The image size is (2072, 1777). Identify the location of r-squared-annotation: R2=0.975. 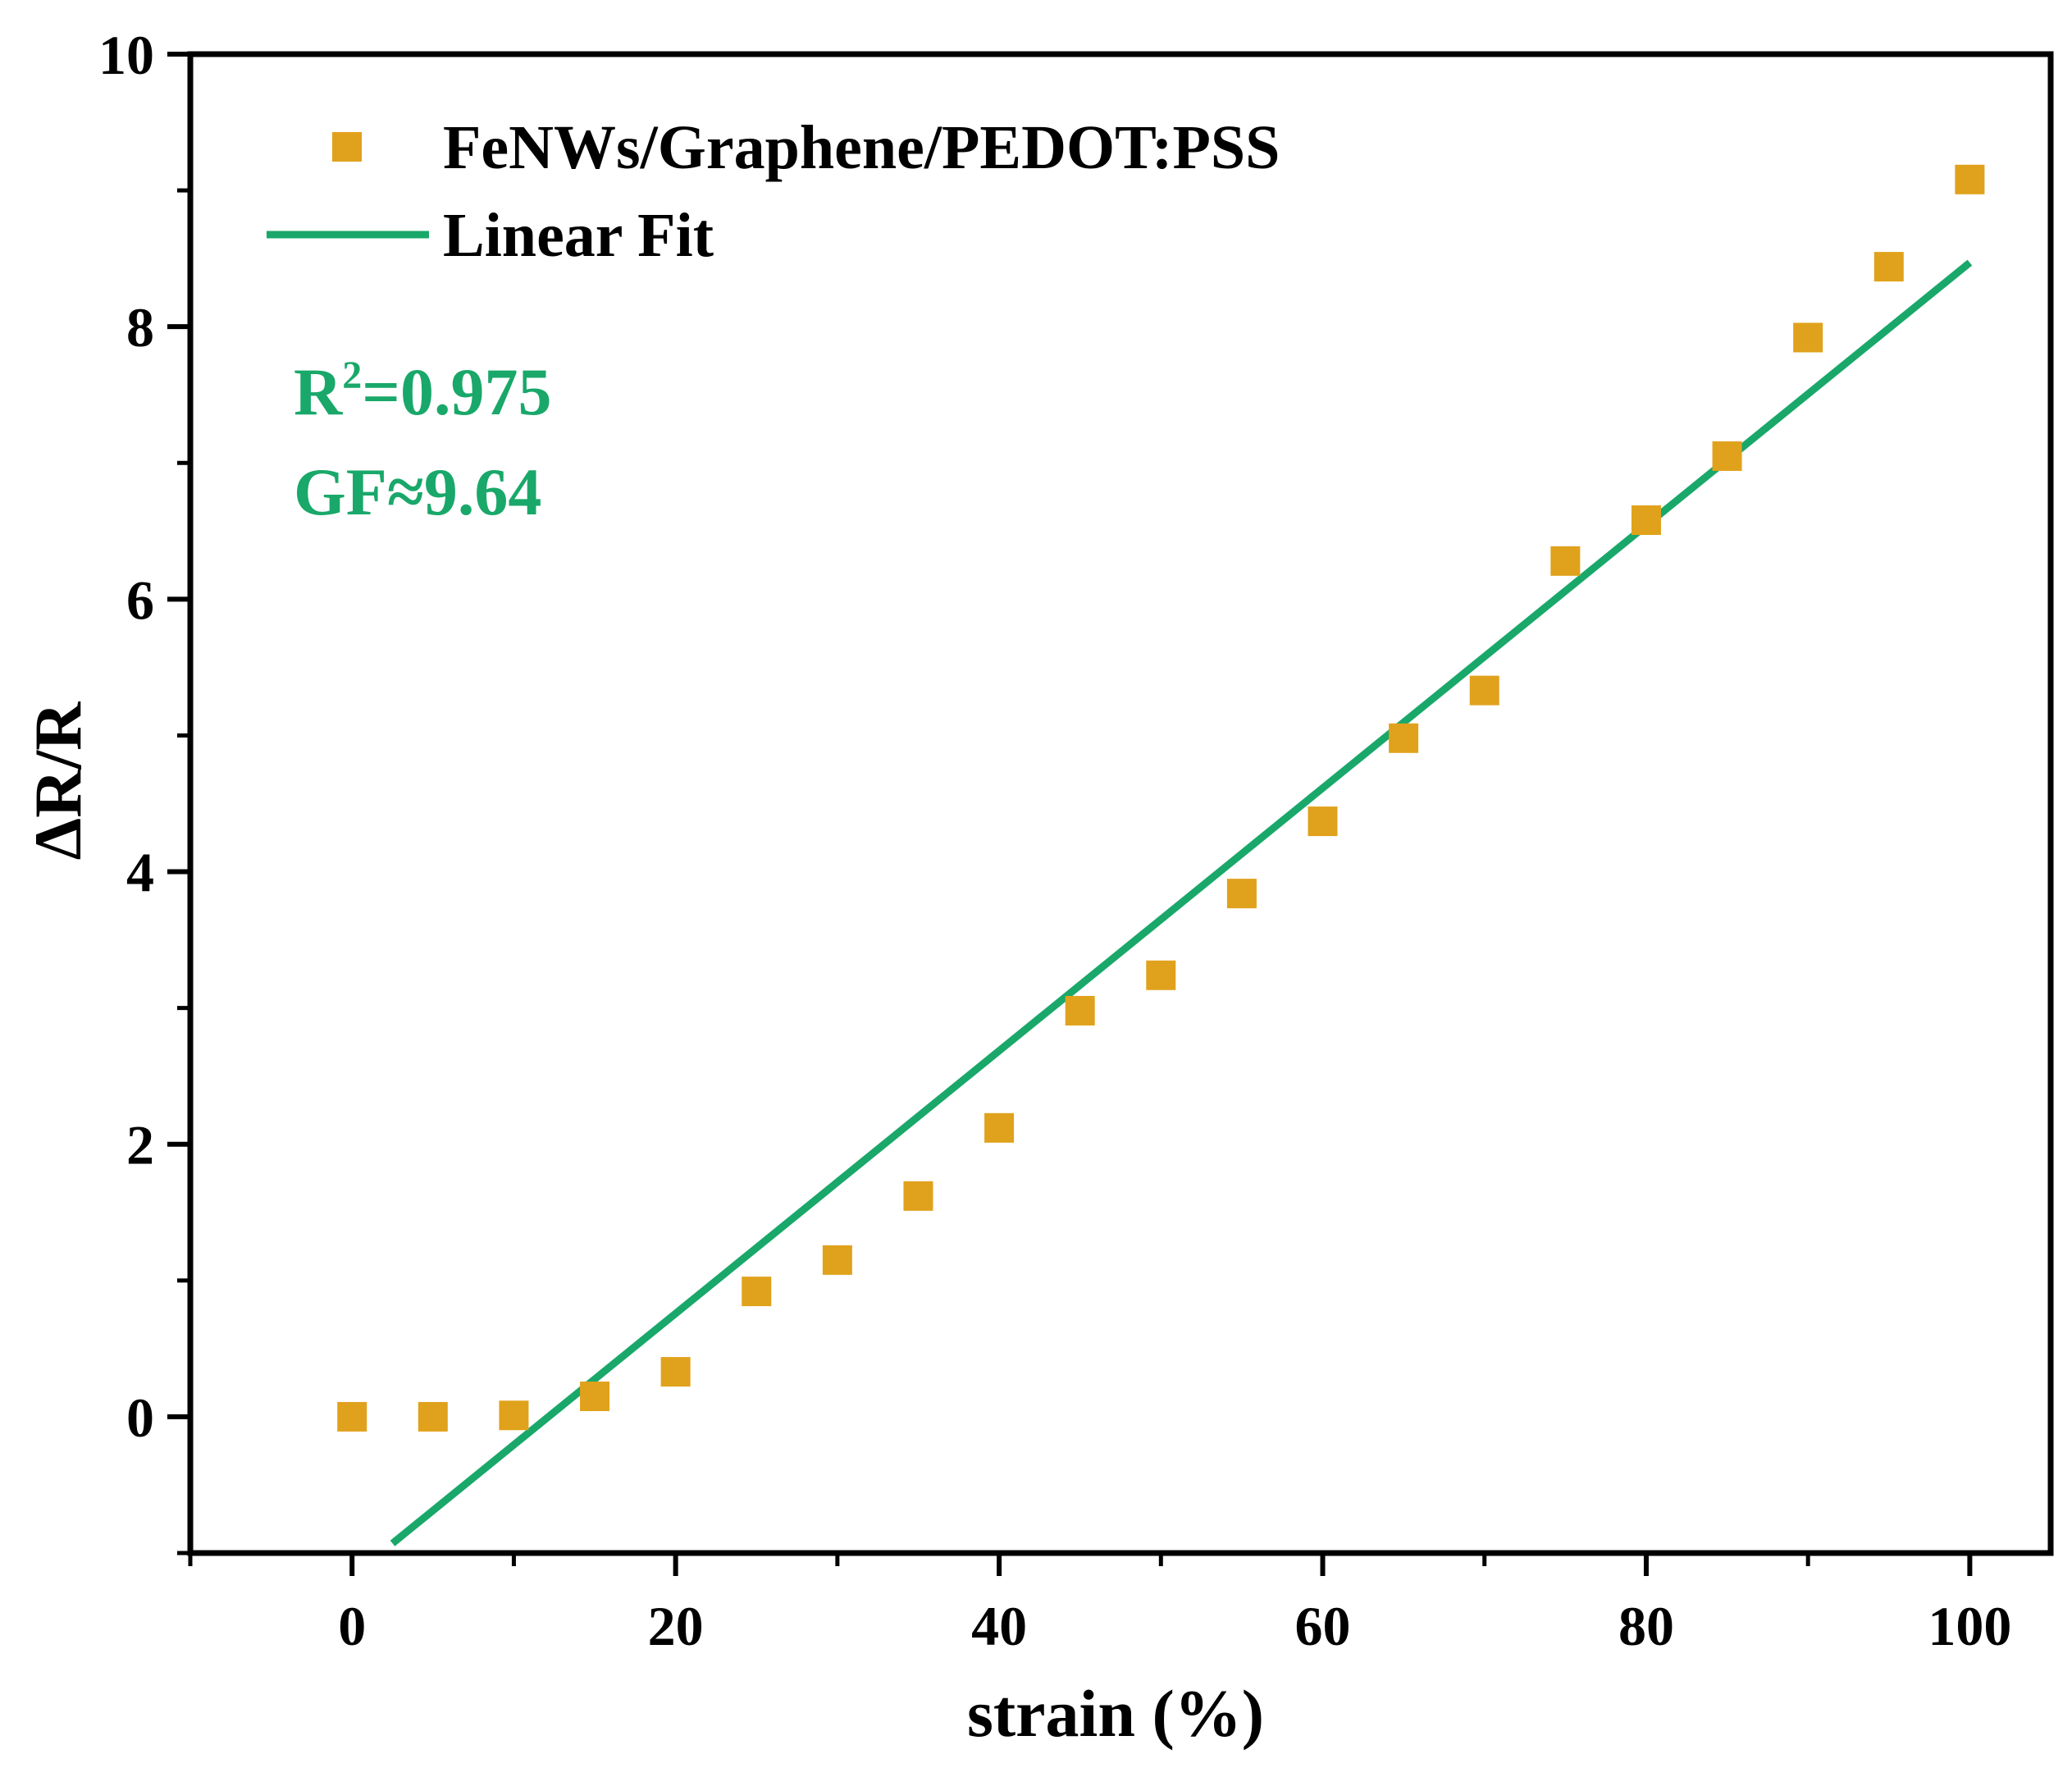
(423, 391).